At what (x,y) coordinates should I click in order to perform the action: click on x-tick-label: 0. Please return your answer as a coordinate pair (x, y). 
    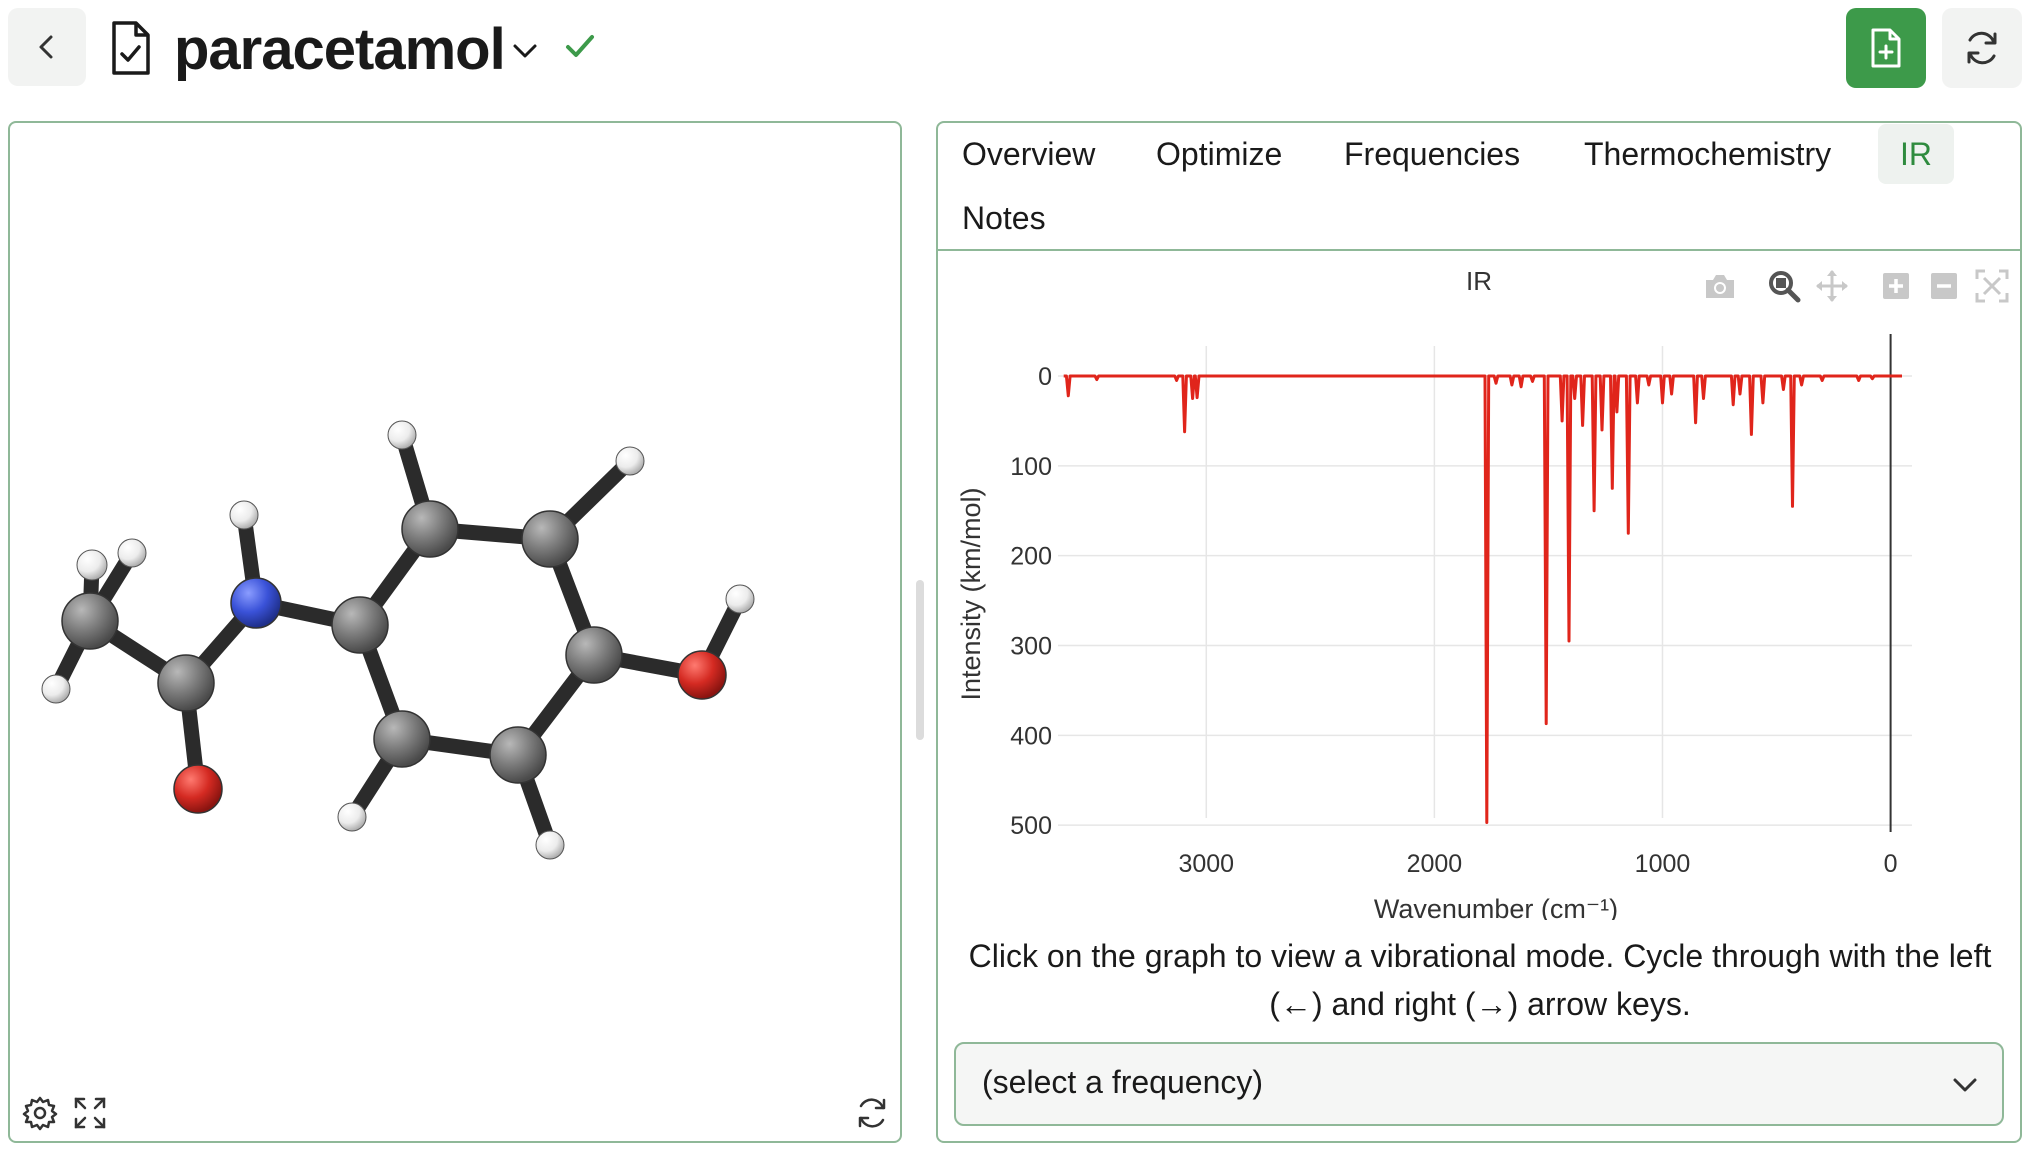
    Looking at the image, I should click on (1891, 864).